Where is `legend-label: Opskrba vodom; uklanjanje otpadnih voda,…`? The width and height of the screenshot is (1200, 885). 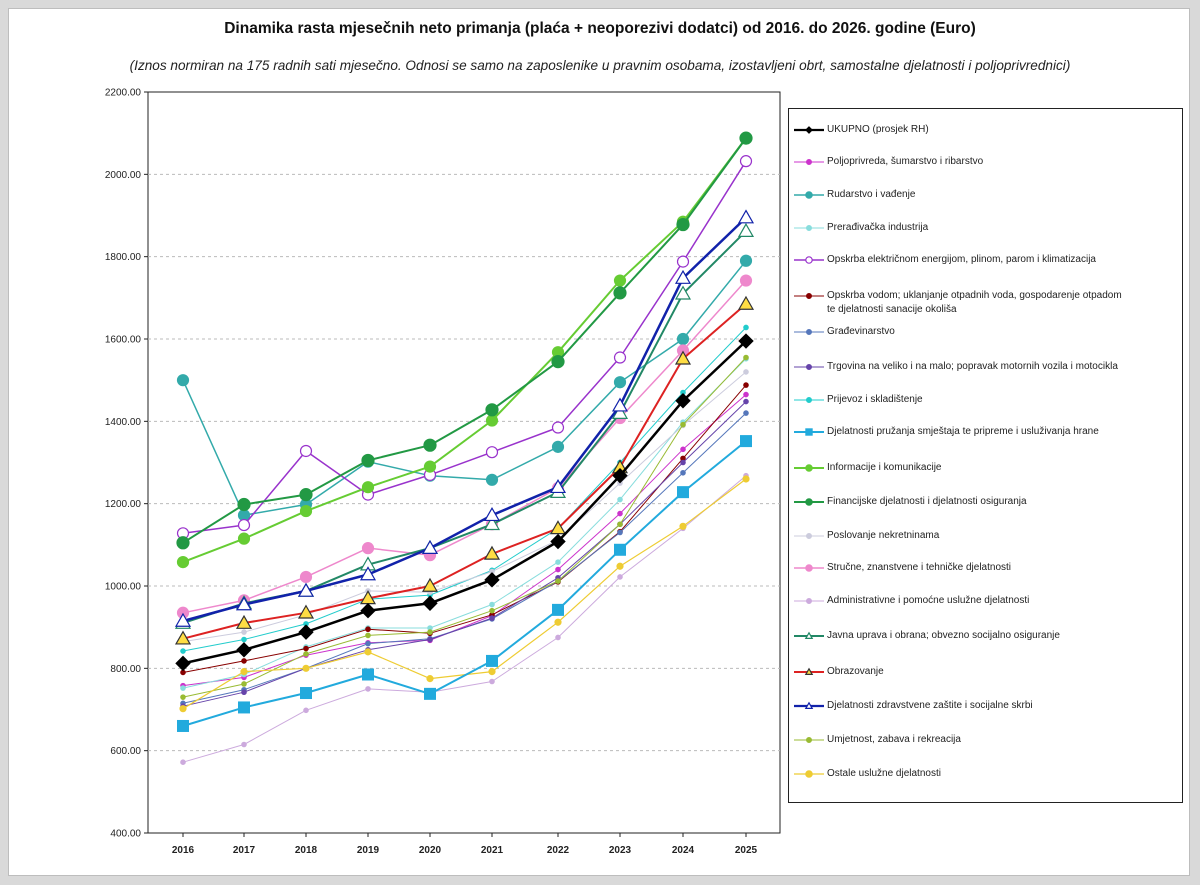 legend-label: Opskrba vodom; uklanjanje otpadnih voda,… is located at coordinates (974, 302).